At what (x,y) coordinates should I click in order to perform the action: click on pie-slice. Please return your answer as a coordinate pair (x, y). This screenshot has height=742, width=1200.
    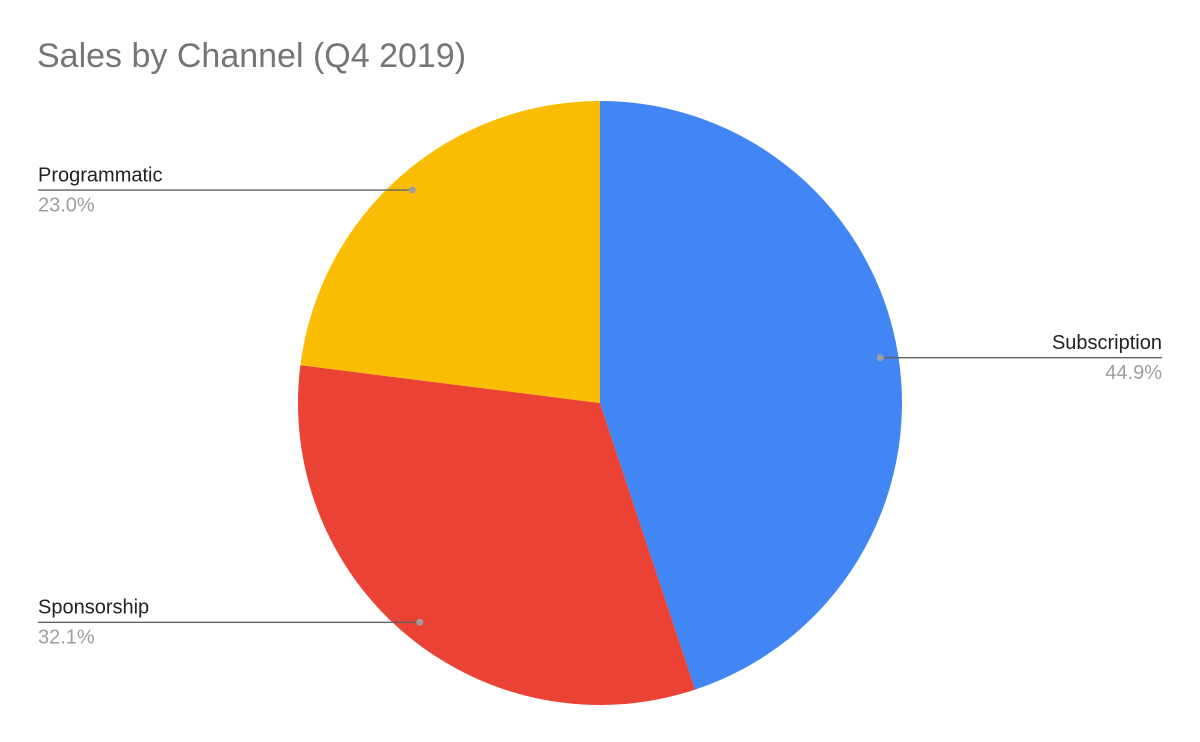
    Looking at the image, I should click on (450, 252).